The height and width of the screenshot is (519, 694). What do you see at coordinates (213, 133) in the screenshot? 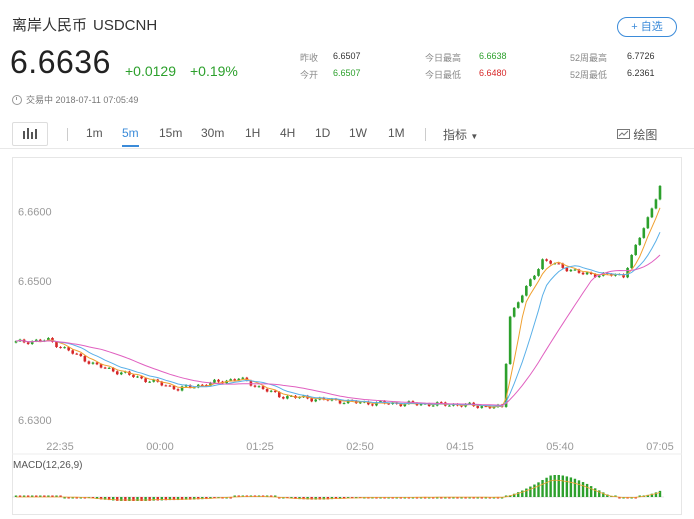
I see `period-30m: 30m` at bounding box center [213, 133].